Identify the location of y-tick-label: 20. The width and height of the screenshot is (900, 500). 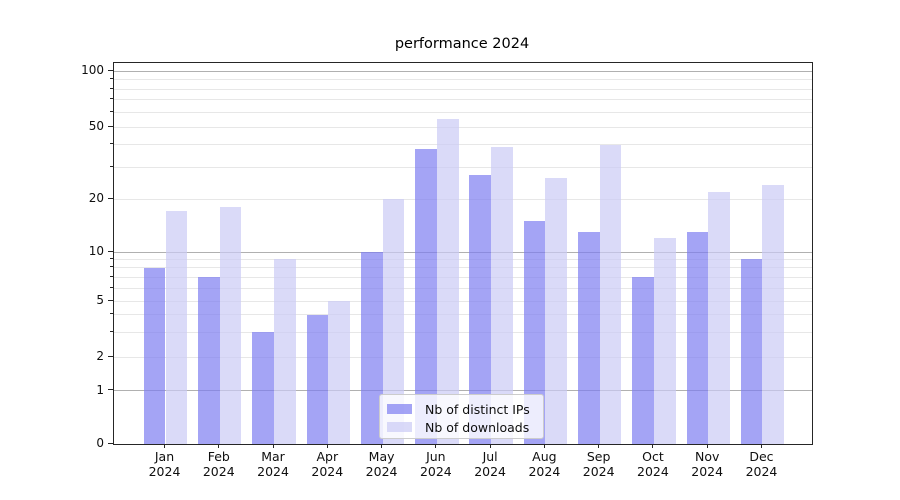
(96, 198).